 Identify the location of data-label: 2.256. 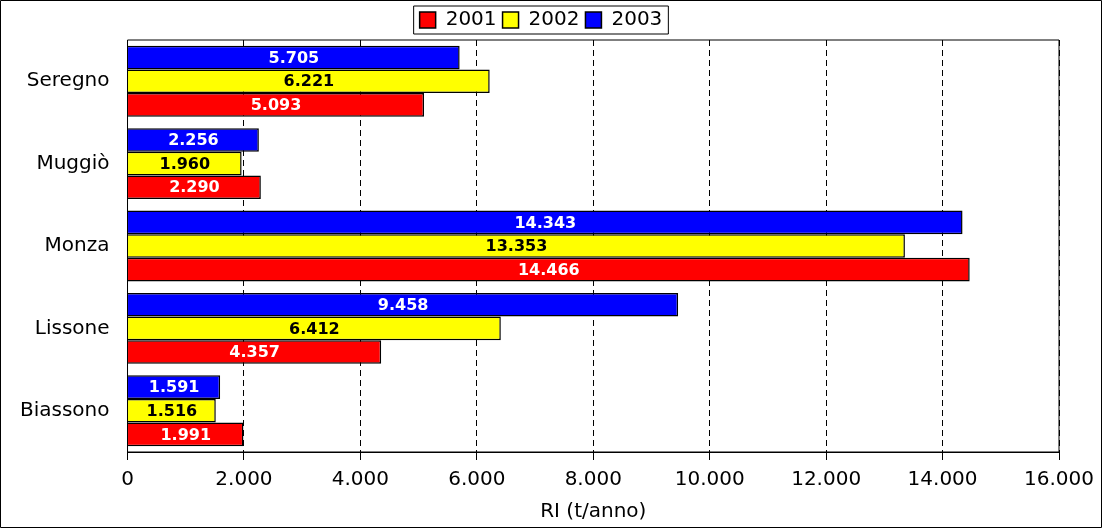
(193, 140).